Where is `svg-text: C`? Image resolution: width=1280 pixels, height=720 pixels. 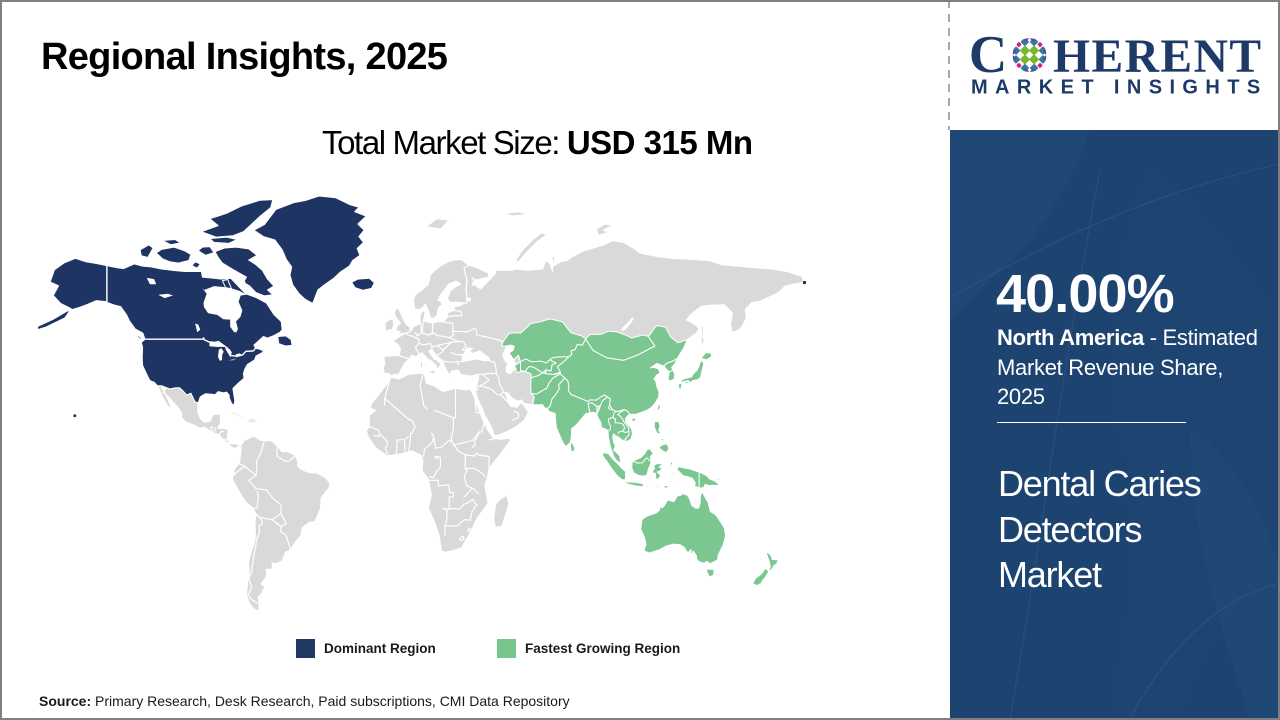
svg-text: C is located at coordinates (988, 56).